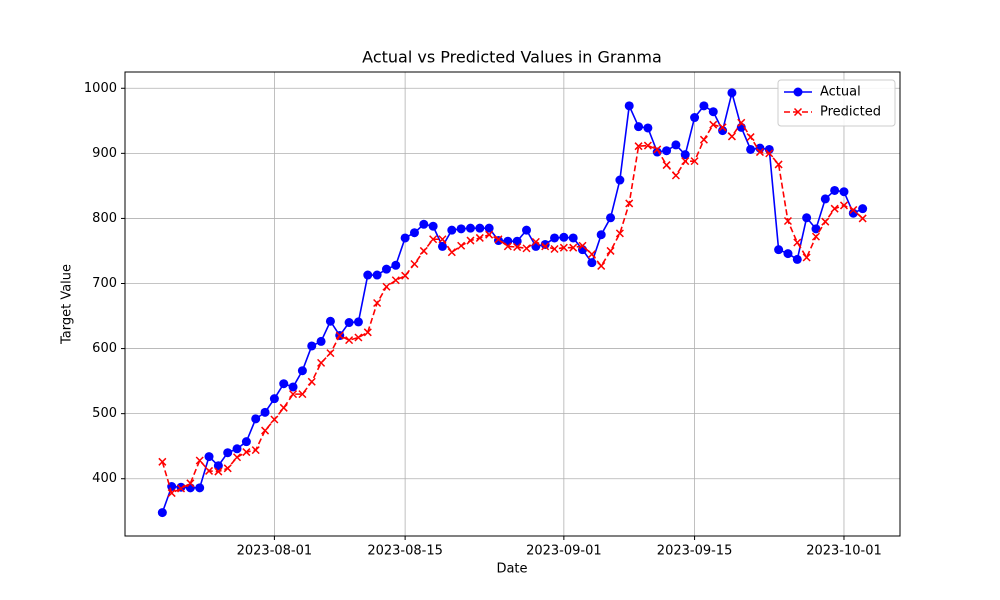  What do you see at coordinates (104, 153) in the screenshot?
I see `y-tick-label: 900` at bounding box center [104, 153].